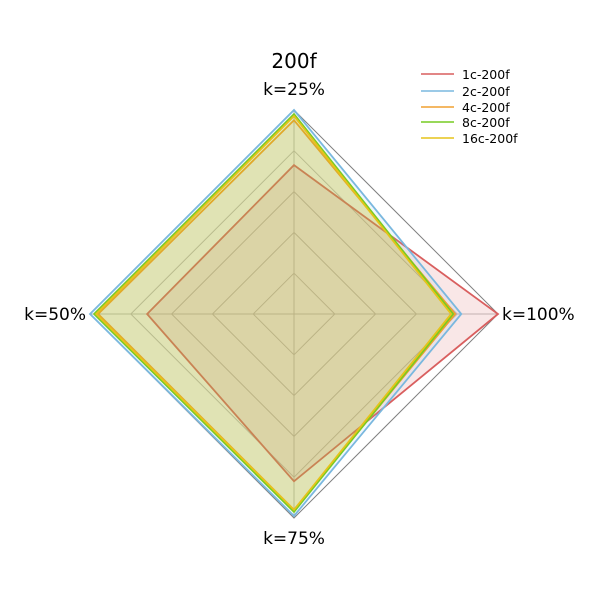 This screenshot has height=600, width=600. I want to click on legend-item: 8c-200f, so click(465, 122).